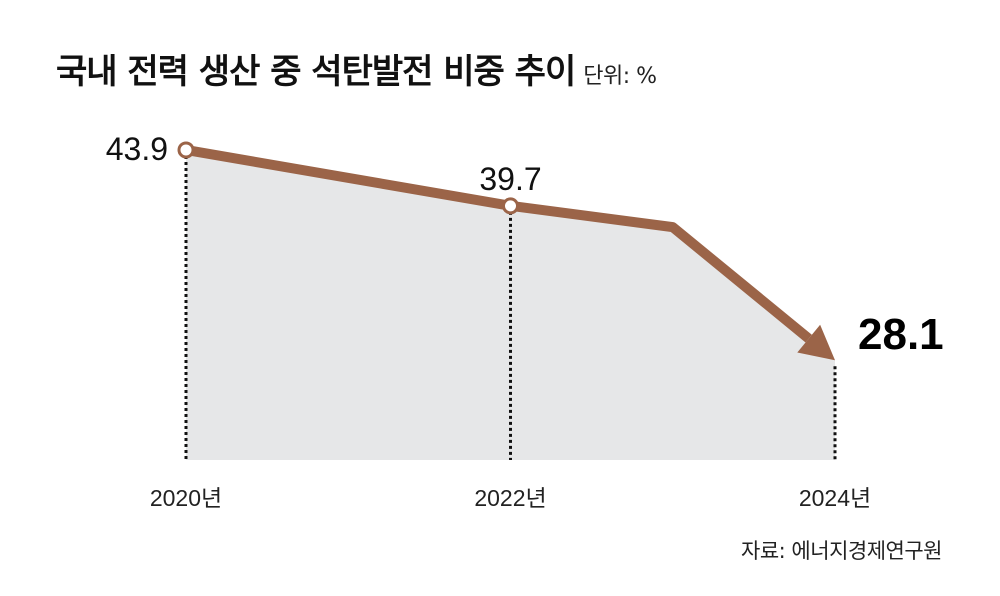  Describe the element at coordinates (901, 334) in the screenshot. I see `data-label-final: 28.1` at that location.